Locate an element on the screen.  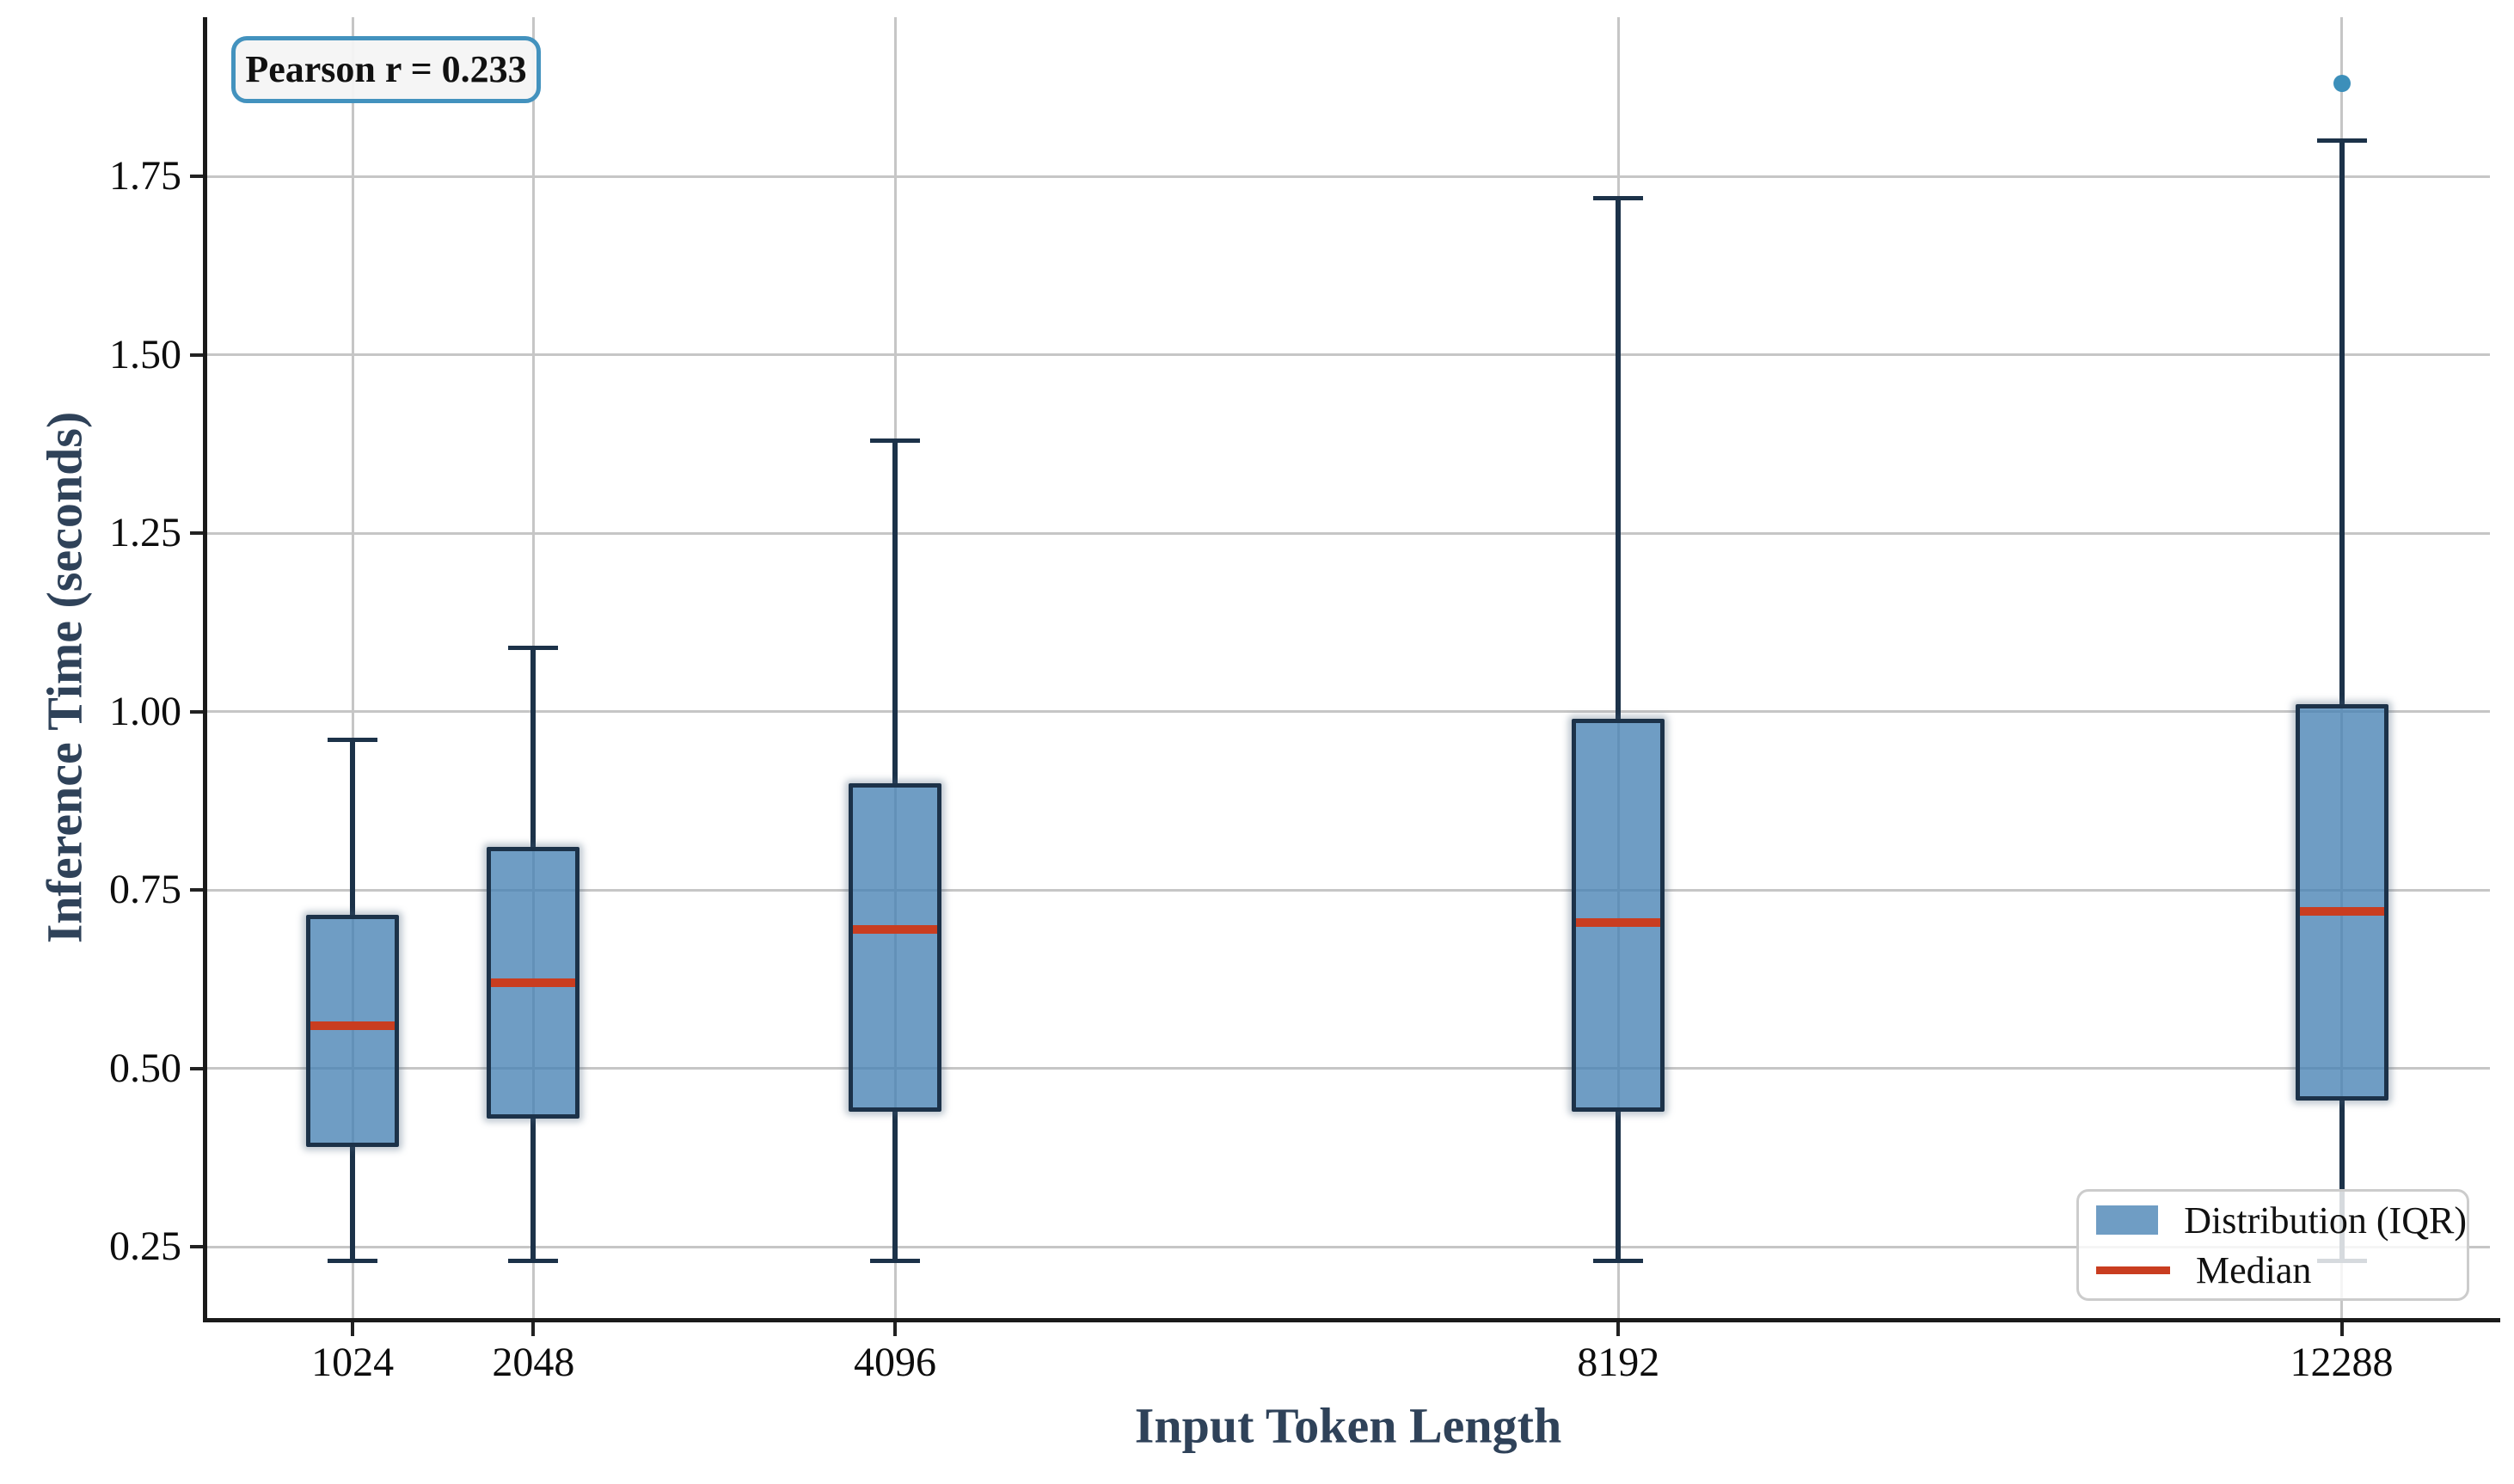
whisker-upper-2048 is located at coordinates (533, 747).